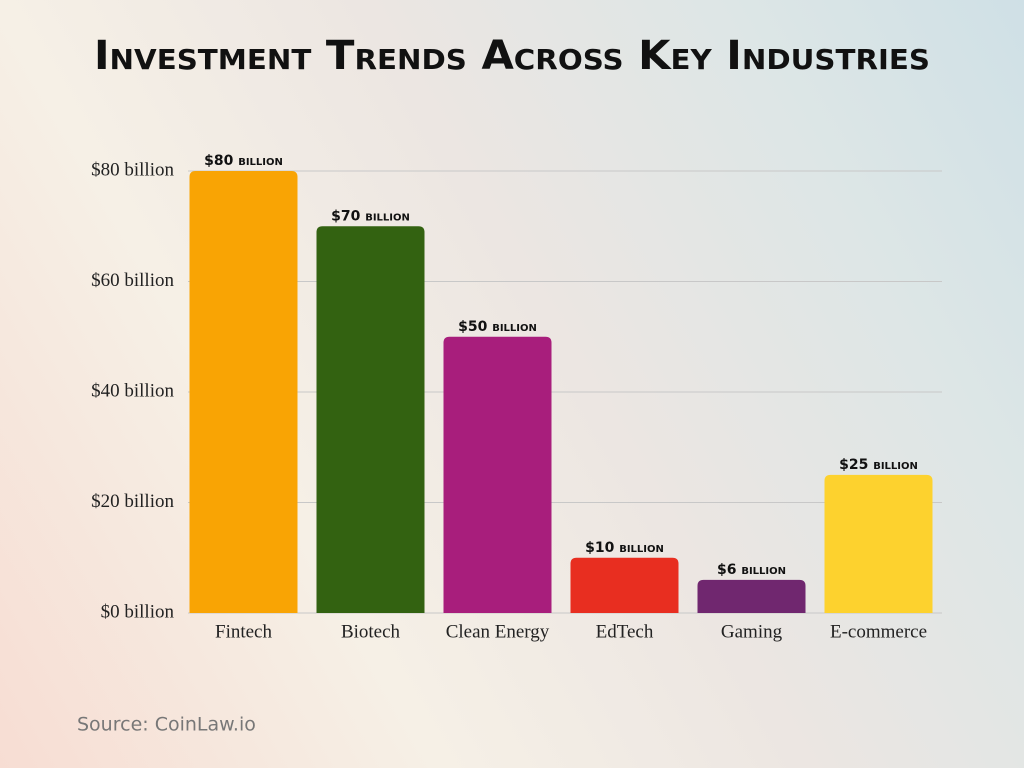  What do you see at coordinates (370, 216) in the screenshot?
I see `value-label: $70 billion` at bounding box center [370, 216].